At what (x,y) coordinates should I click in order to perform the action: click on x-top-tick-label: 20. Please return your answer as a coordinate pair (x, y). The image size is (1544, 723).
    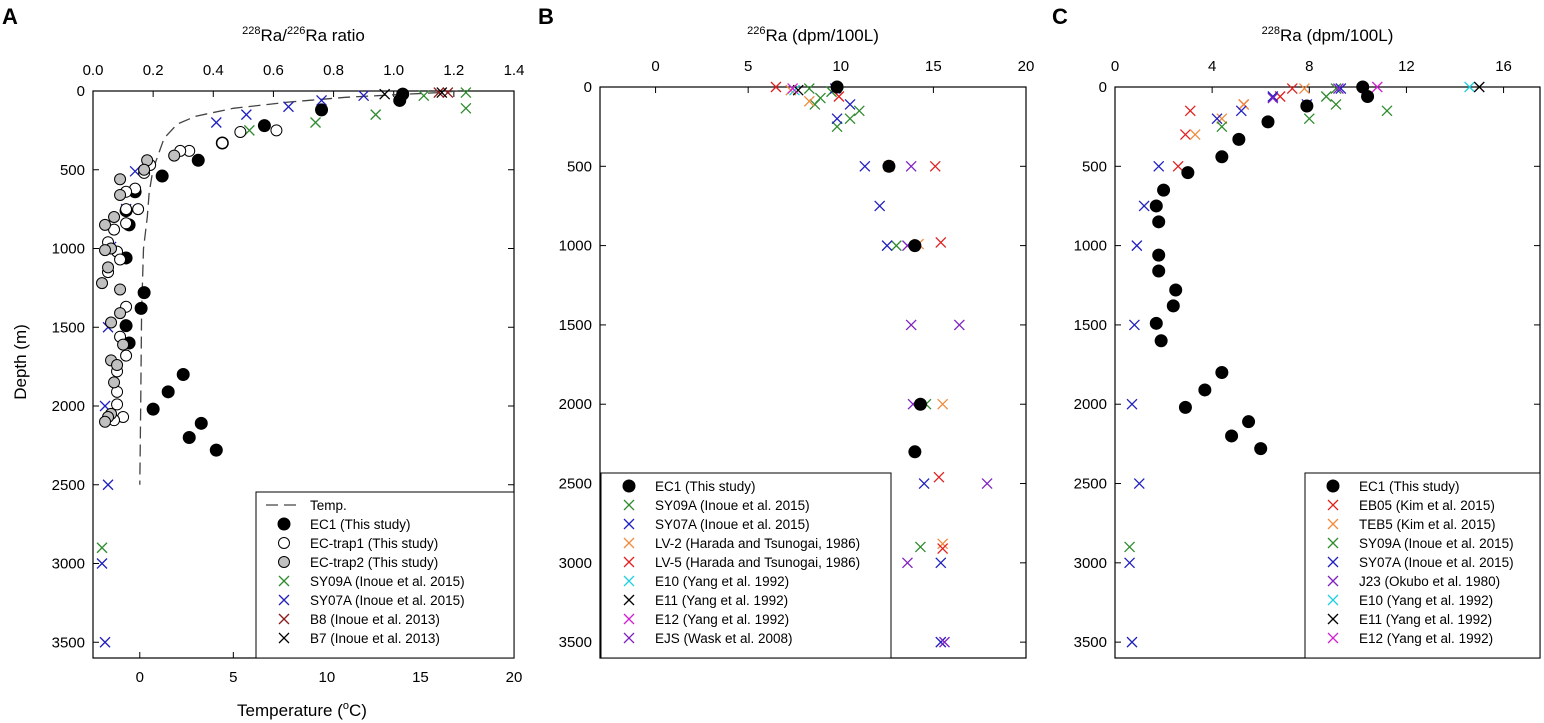
    Looking at the image, I should click on (1026, 66).